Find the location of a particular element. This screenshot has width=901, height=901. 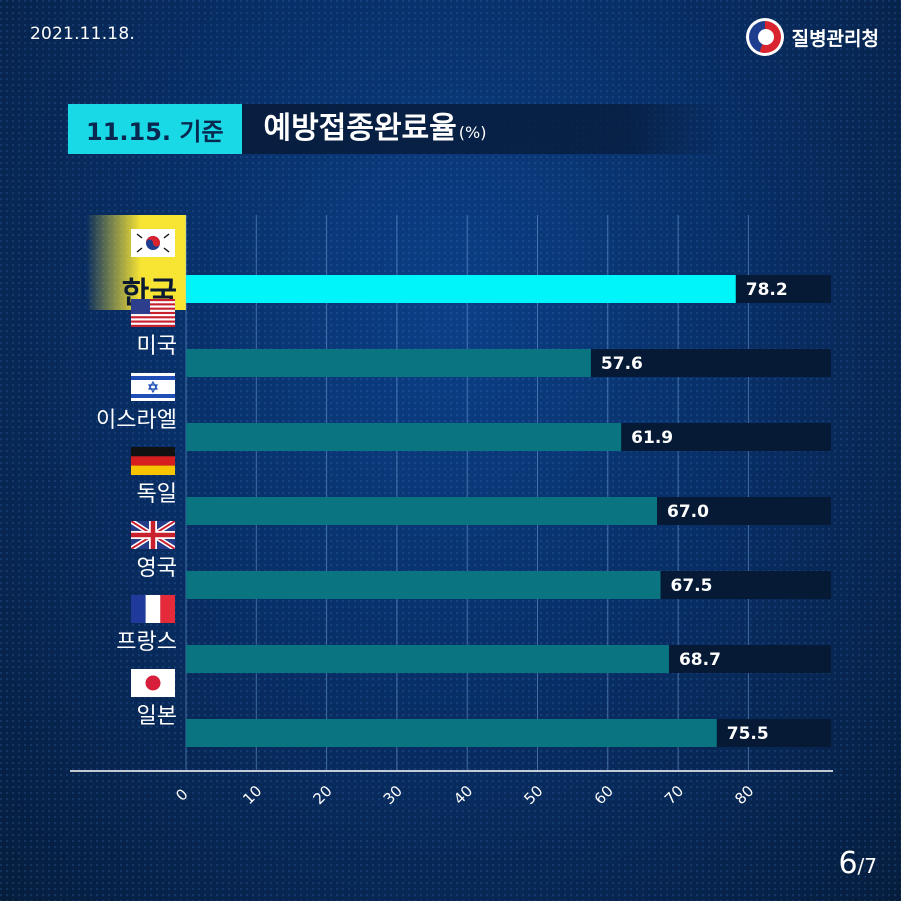

country-label-3: 독일 is located at coordinates (156, 494).